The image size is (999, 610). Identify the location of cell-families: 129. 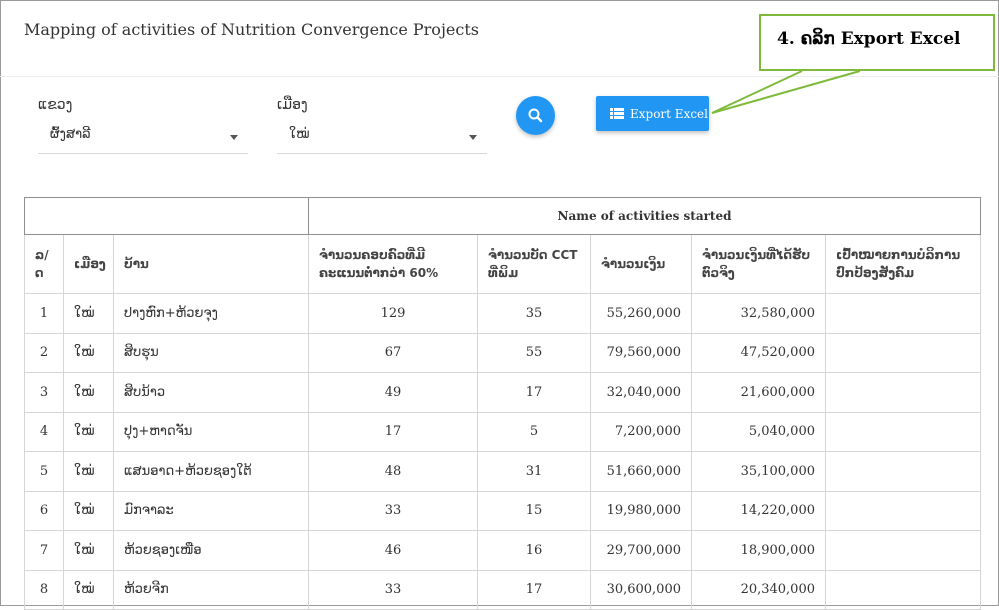
(393, 313).